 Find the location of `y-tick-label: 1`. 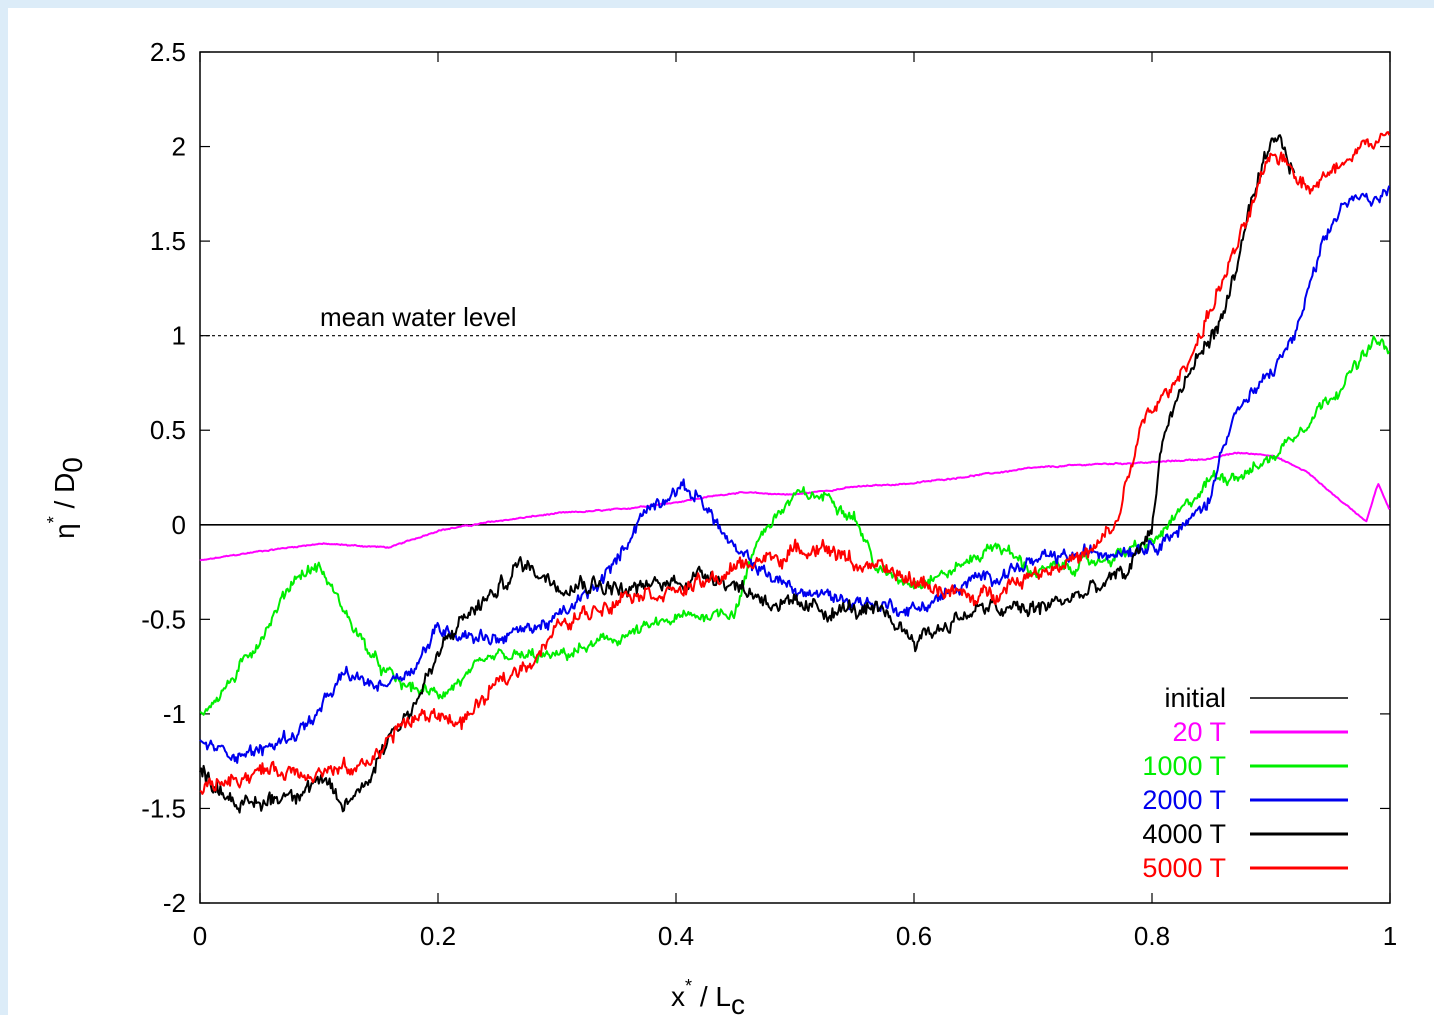

y-tick-label: 1 is located at coordinates (179, 336).